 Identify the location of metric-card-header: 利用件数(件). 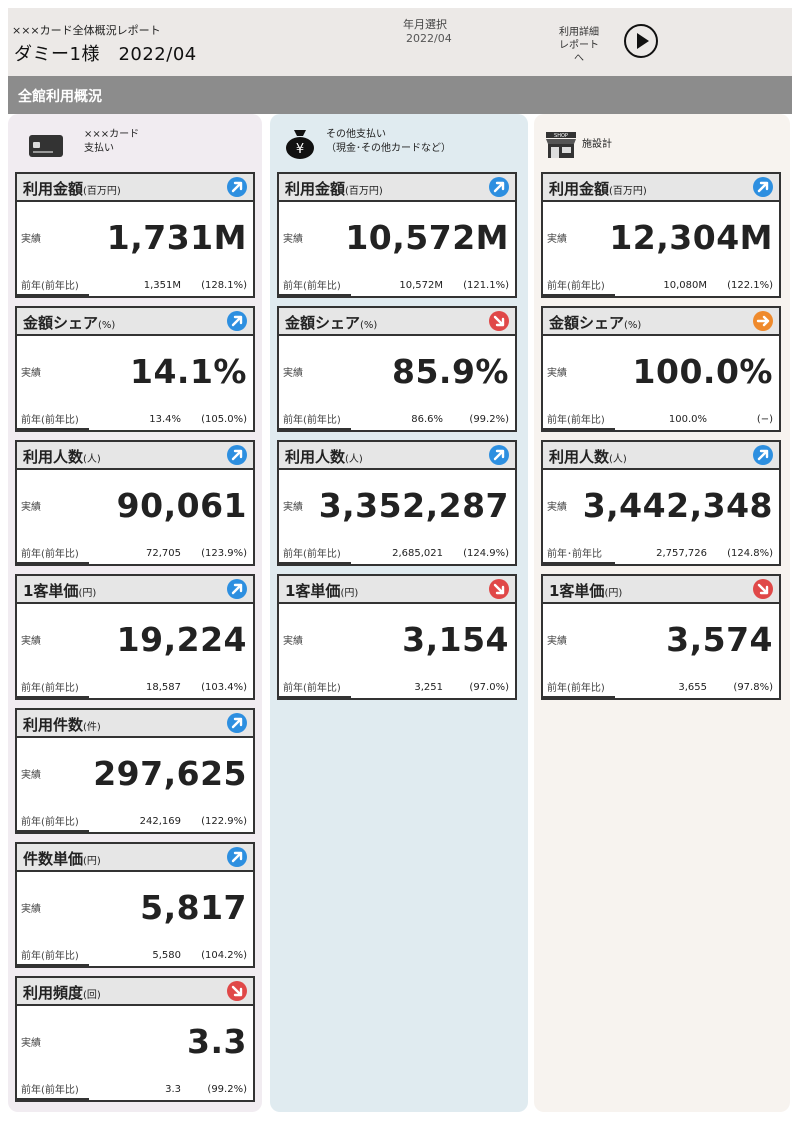
(135, 724).